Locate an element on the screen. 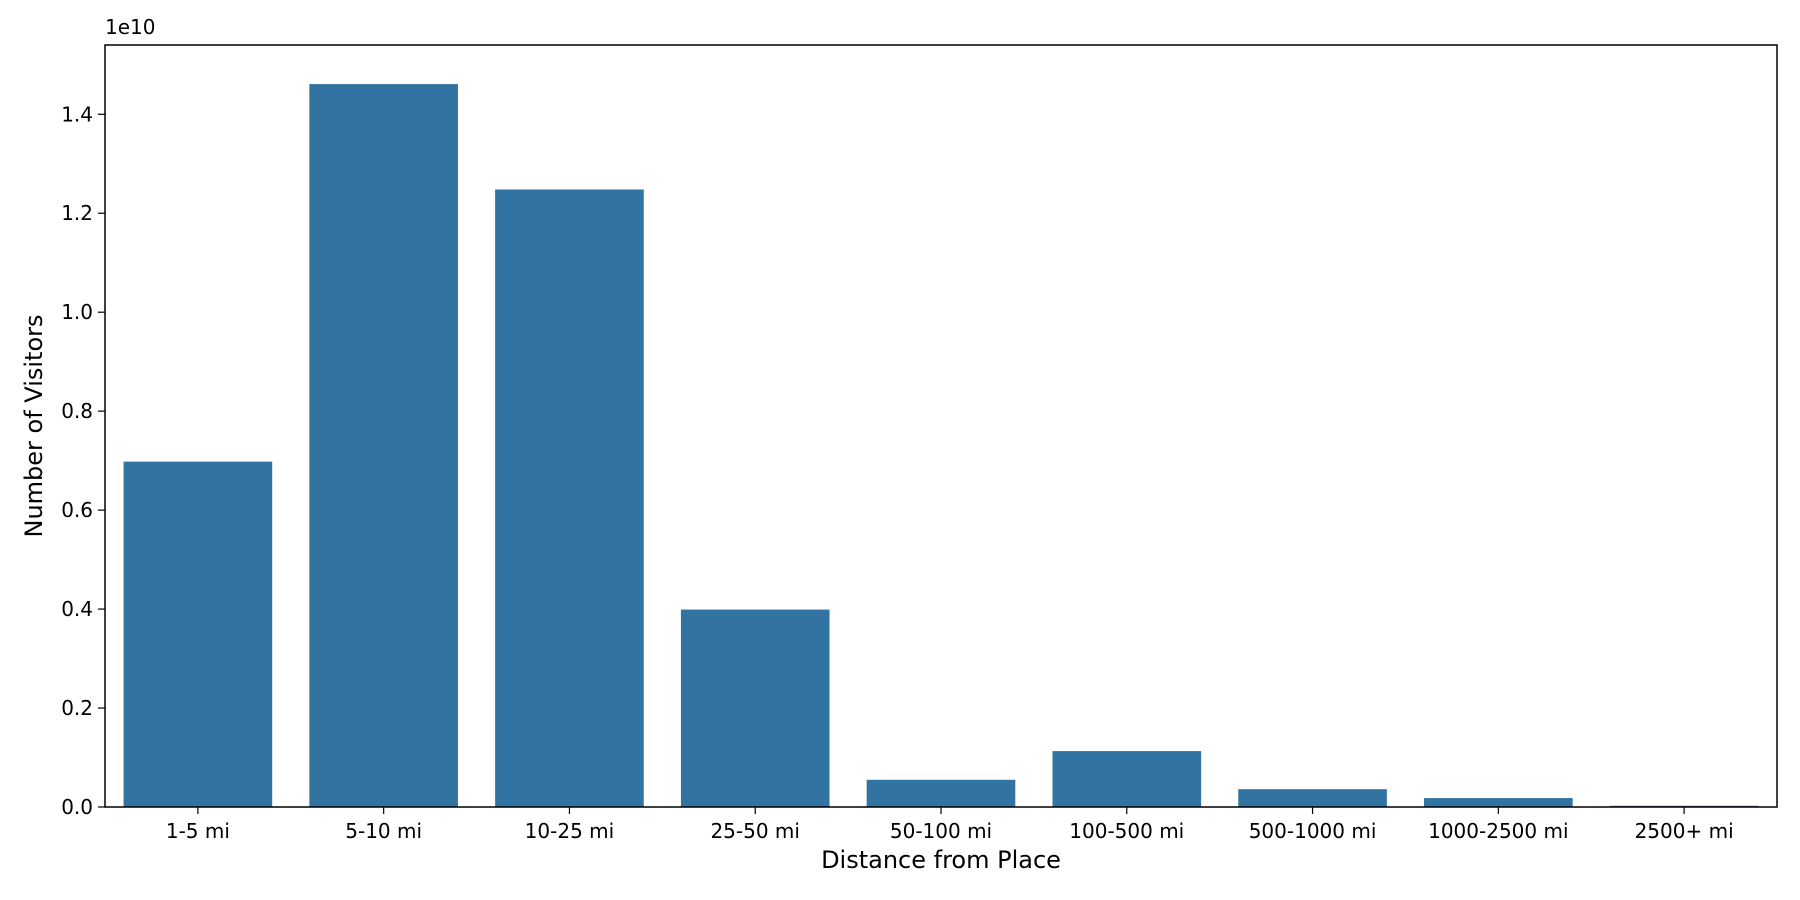 This screenshot has width=1800, height=900. y-tick-label: 1.2 is located at coordinates (77, 213).